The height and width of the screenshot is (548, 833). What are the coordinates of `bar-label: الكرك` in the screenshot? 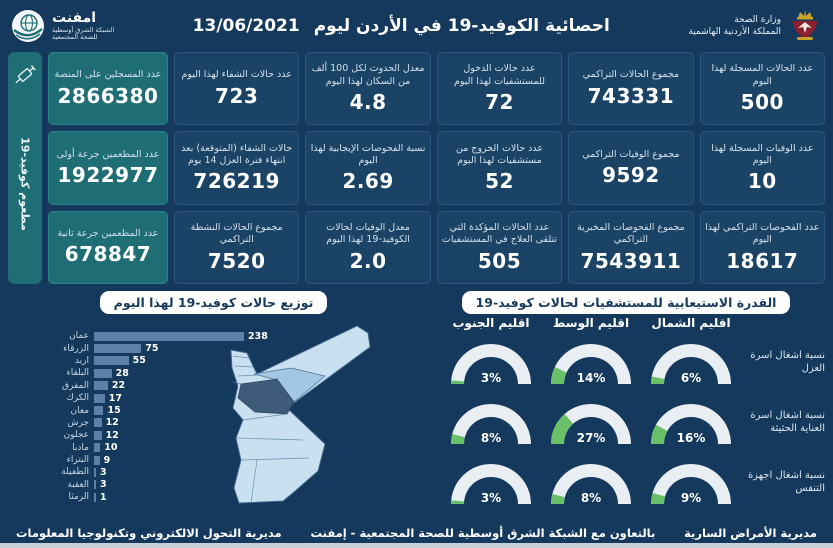 It's located at (77, 398).